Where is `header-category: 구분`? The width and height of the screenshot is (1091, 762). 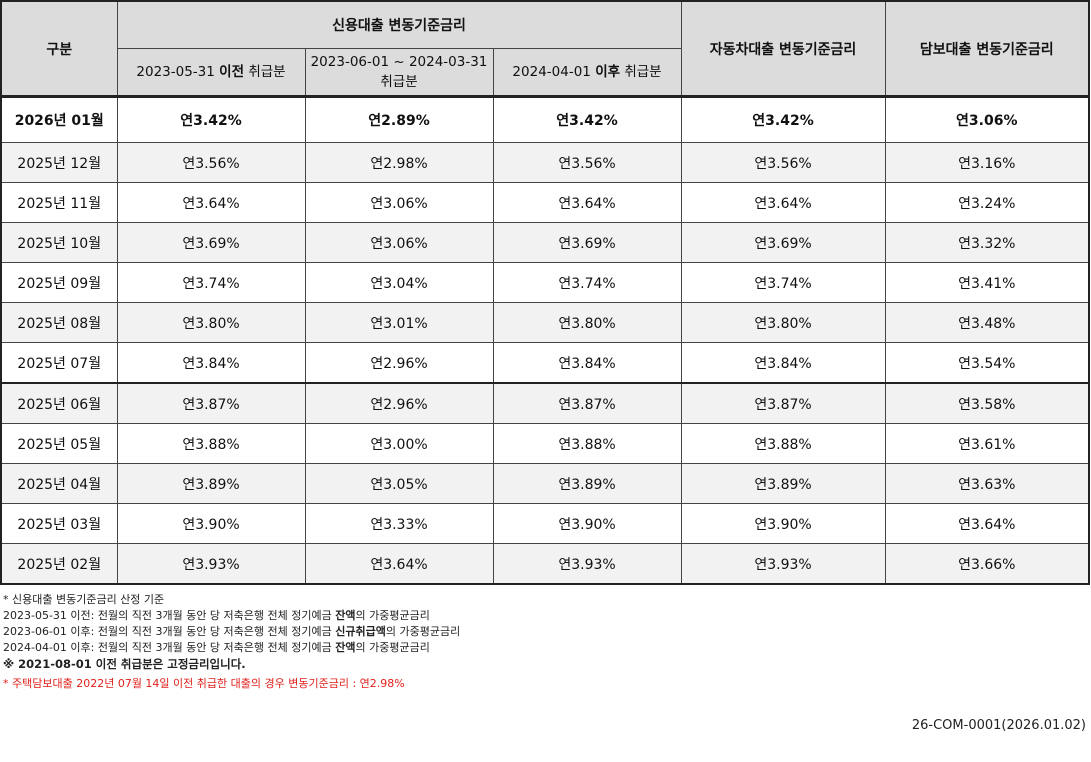
header-category: 구분 is located at coordinates (59, 48).